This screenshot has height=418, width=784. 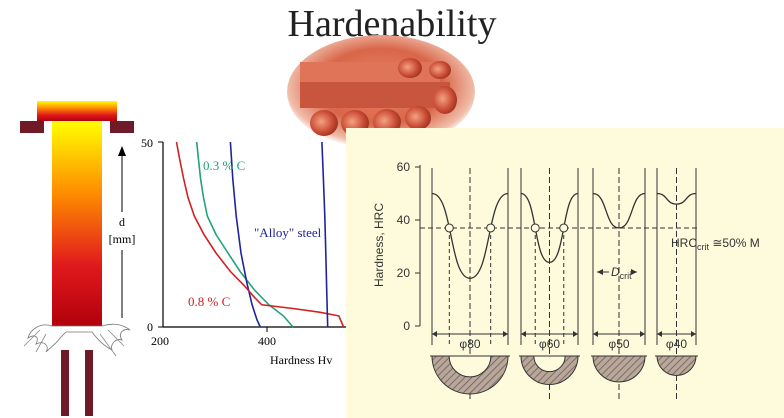 I want to click on jominy-bar, so click(x=77, y=258).